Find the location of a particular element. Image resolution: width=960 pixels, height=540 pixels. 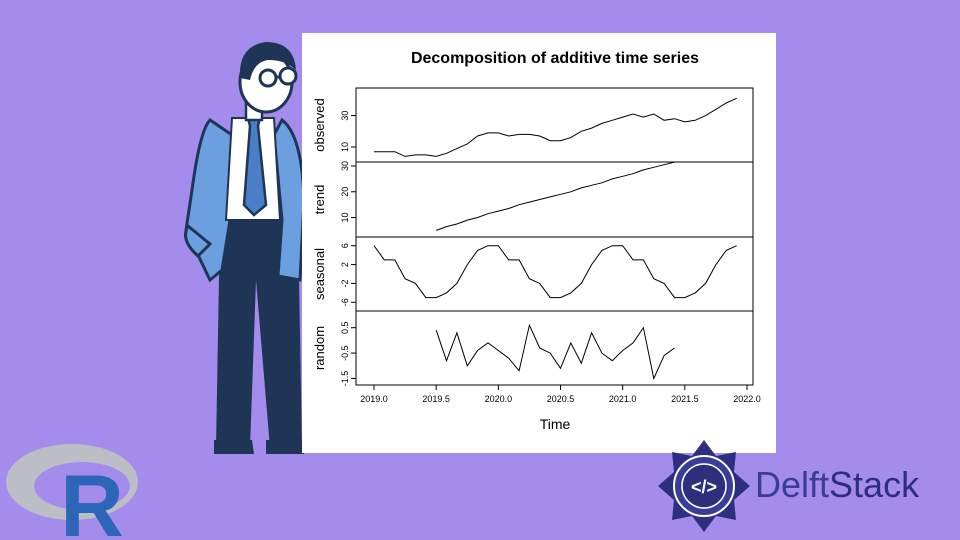

r-logo-letter: R is located at coordinates (92, 498).